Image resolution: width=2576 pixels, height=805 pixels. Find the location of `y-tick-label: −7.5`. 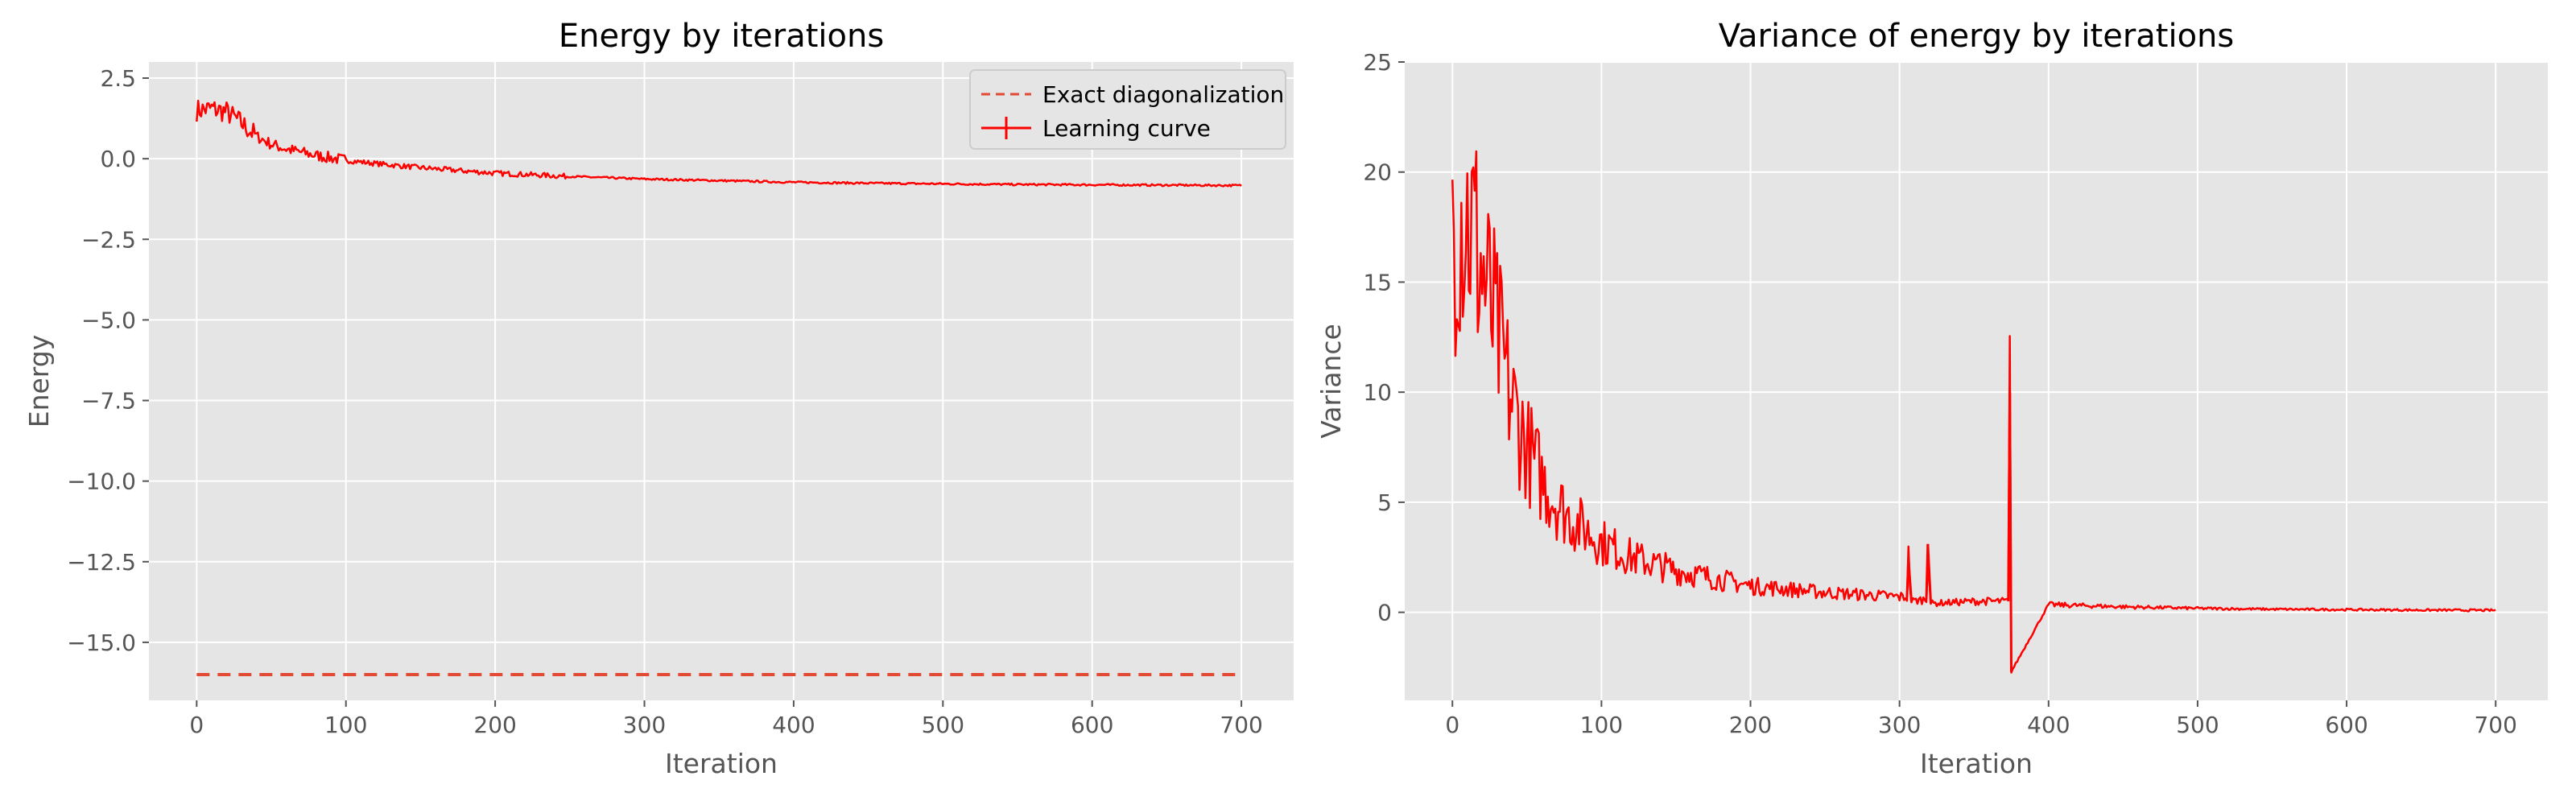

y-tick-label: −7.5 is located at coordinates (108, 401).